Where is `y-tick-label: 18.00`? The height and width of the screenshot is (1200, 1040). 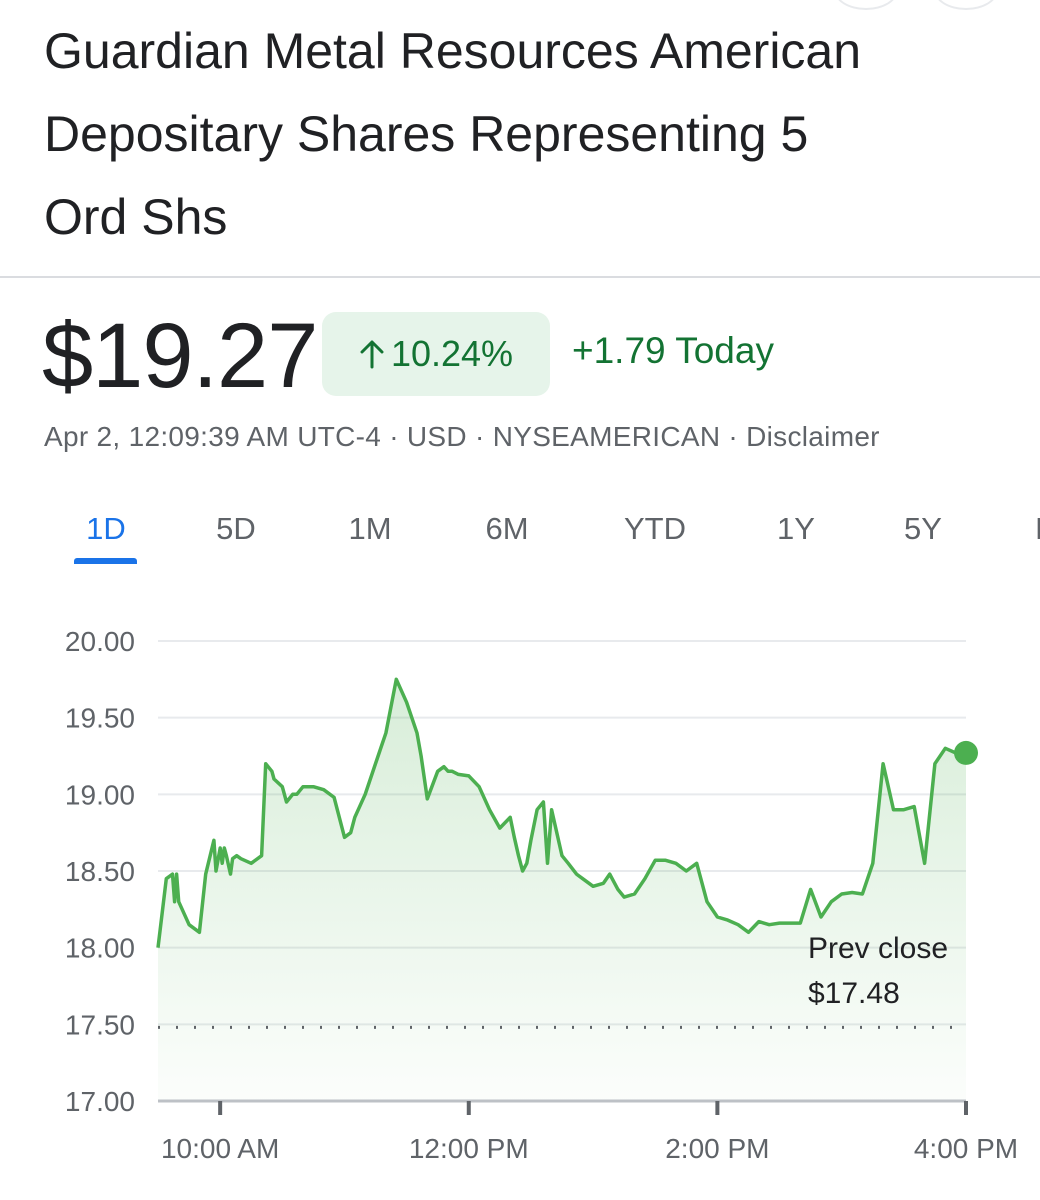
y-tick-label: 18.00 is located at coordinates (100, 948).